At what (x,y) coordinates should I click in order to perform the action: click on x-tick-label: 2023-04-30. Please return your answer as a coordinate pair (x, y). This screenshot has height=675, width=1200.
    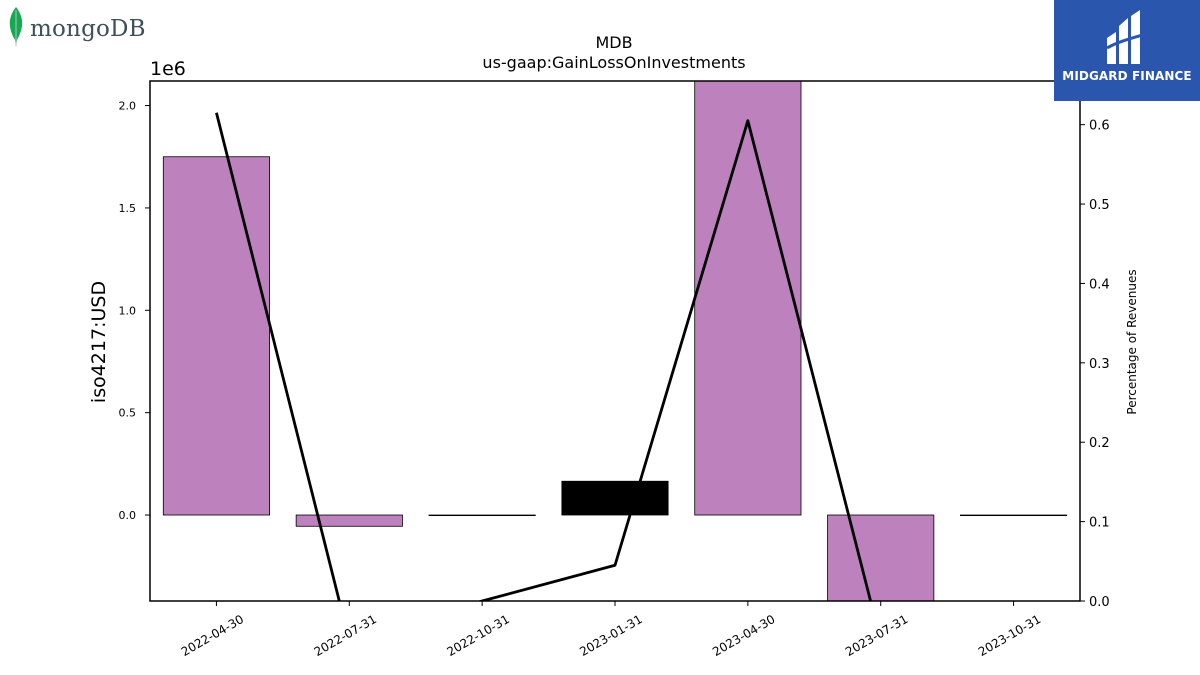
    Looking at the image, I should click on (743, 635).